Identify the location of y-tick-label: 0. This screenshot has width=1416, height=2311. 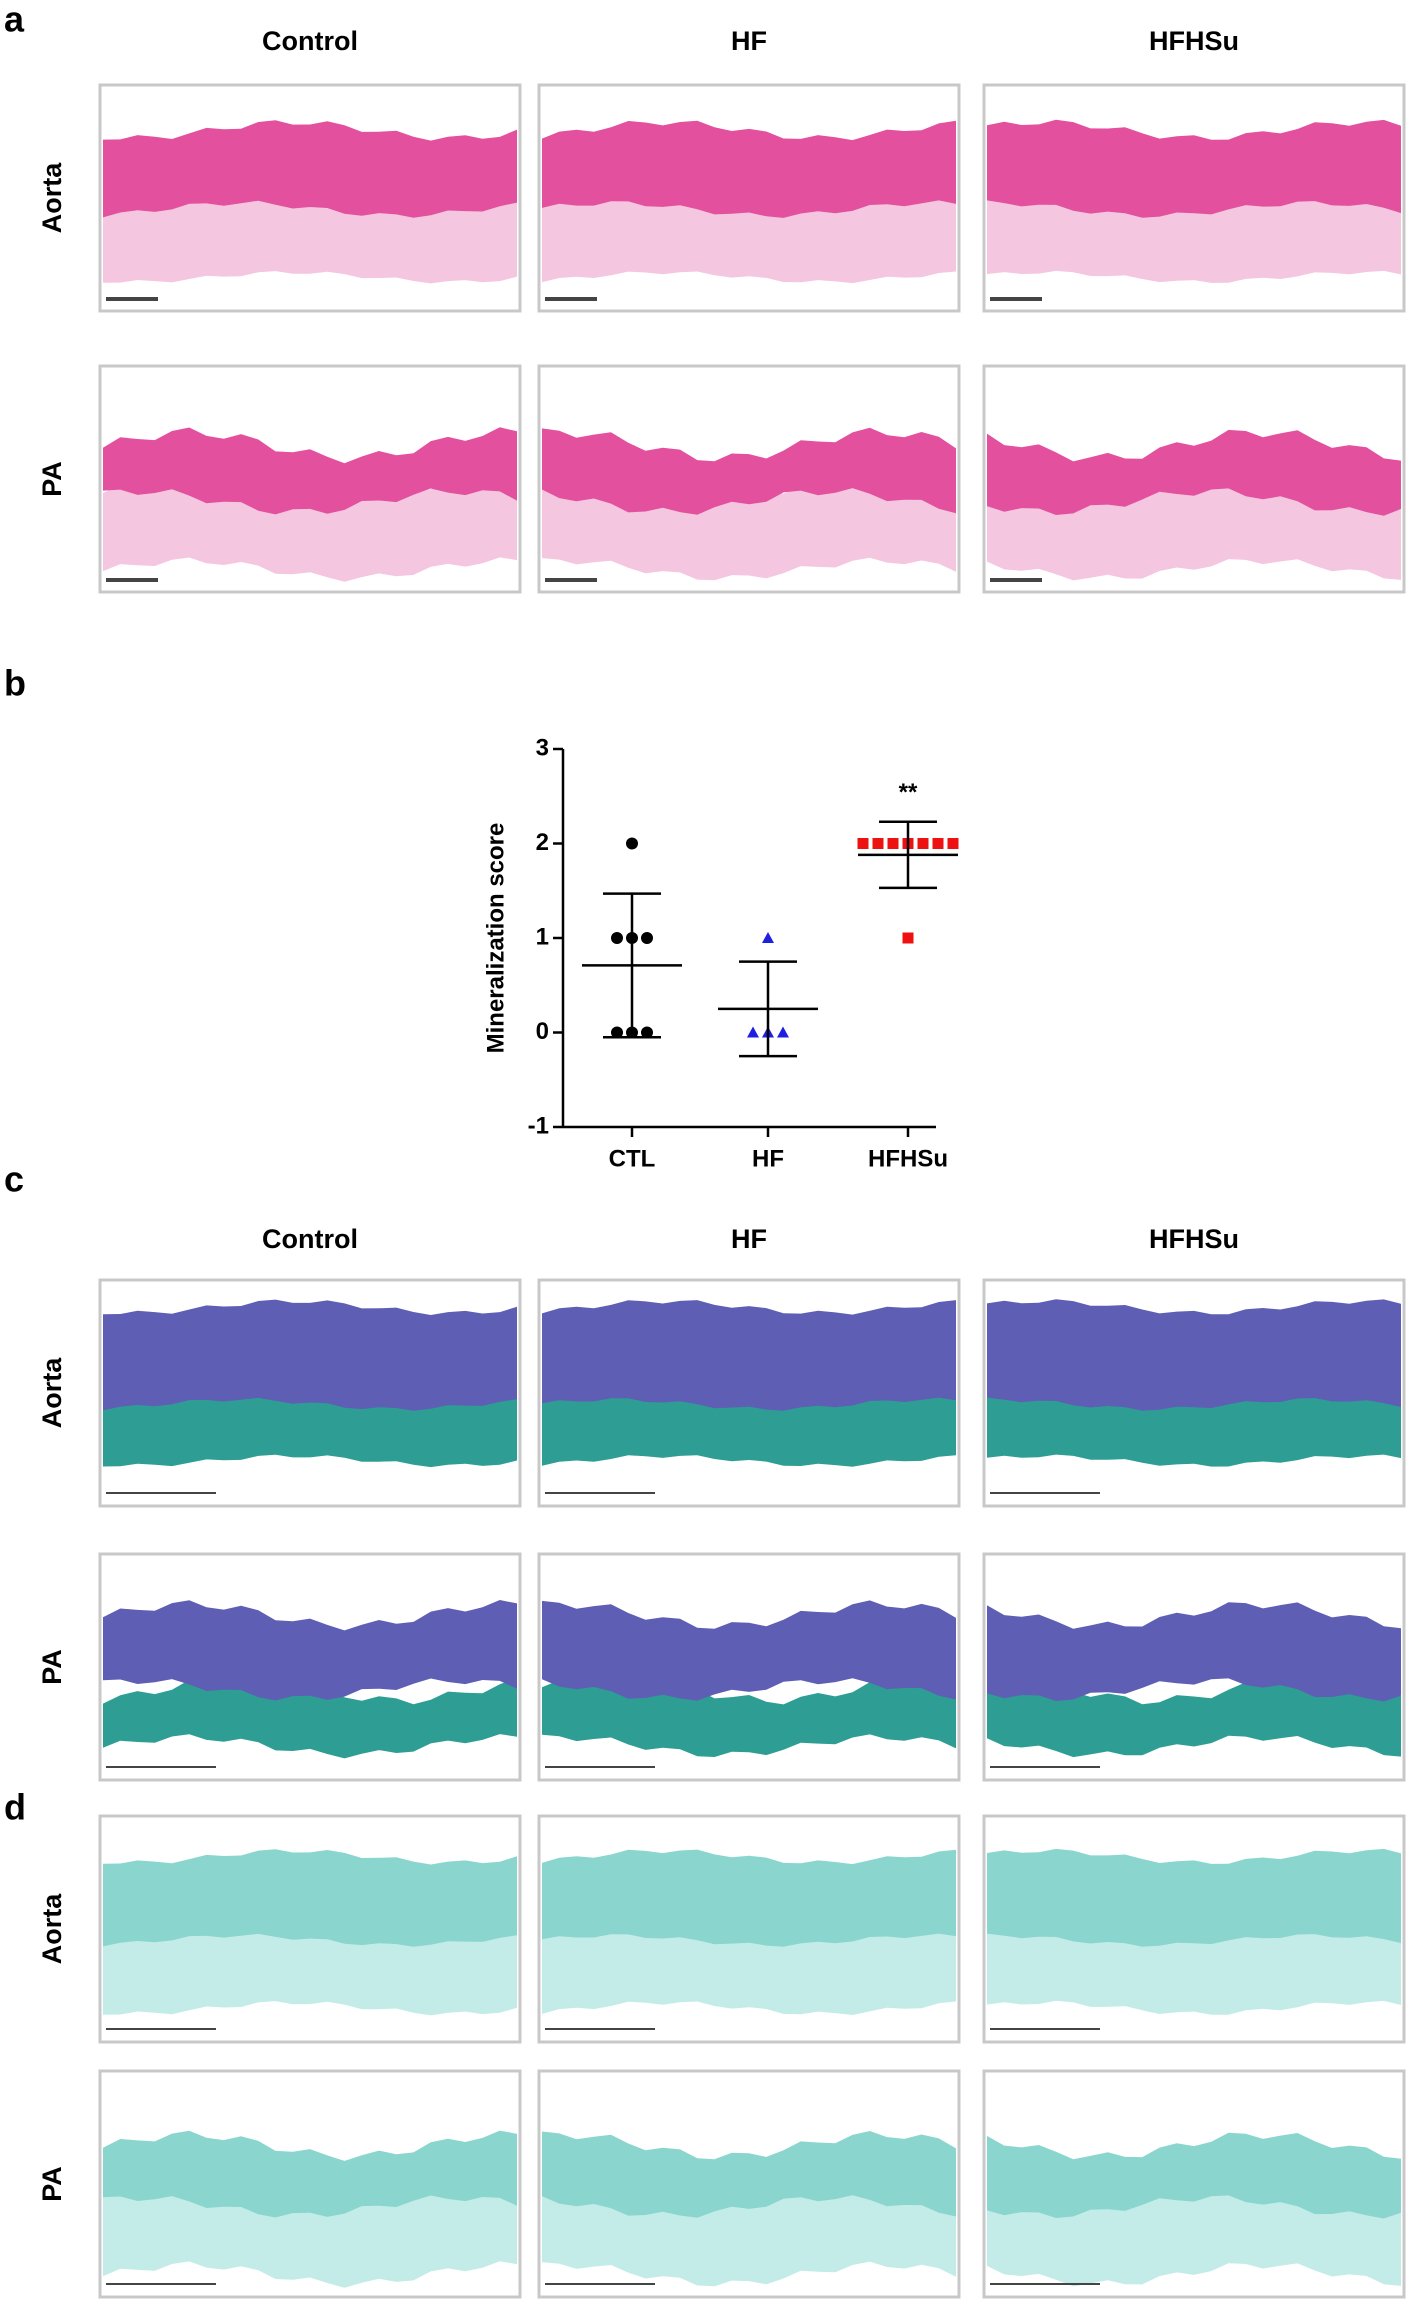
(542, 1031).